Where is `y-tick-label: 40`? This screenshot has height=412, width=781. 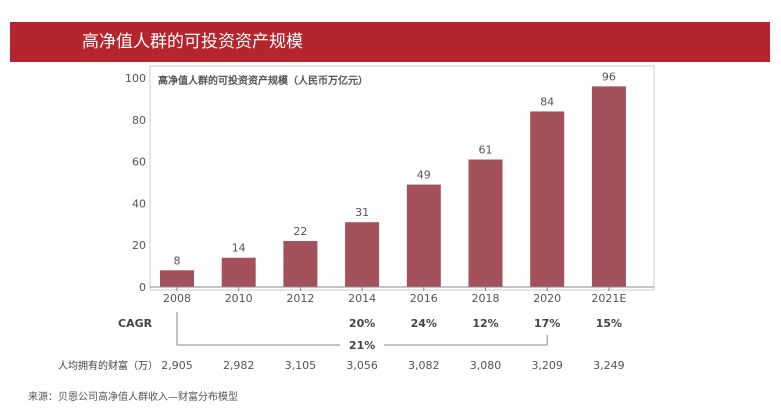
y-tick-label: 40 is located at coordinates (139, 203).